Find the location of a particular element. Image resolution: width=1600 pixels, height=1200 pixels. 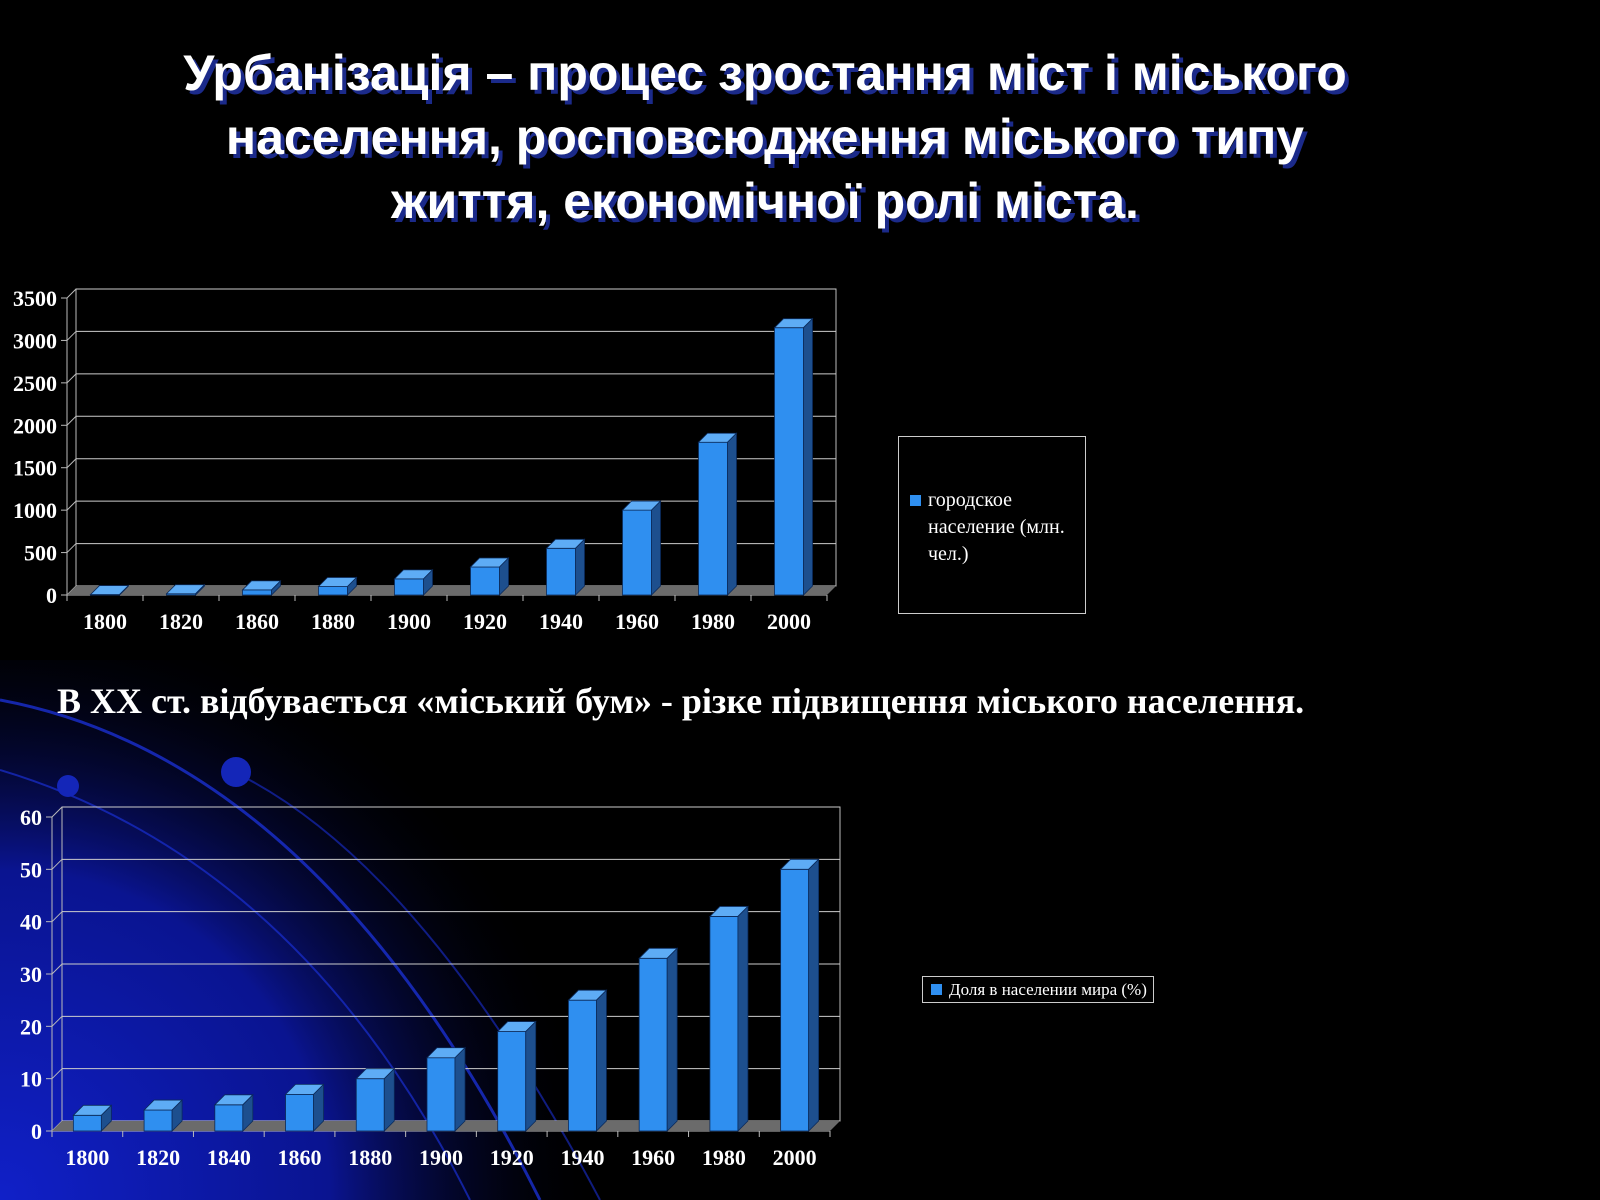

legend-label: Доля в населении мира (%) is located at coordinates (1048, 989).